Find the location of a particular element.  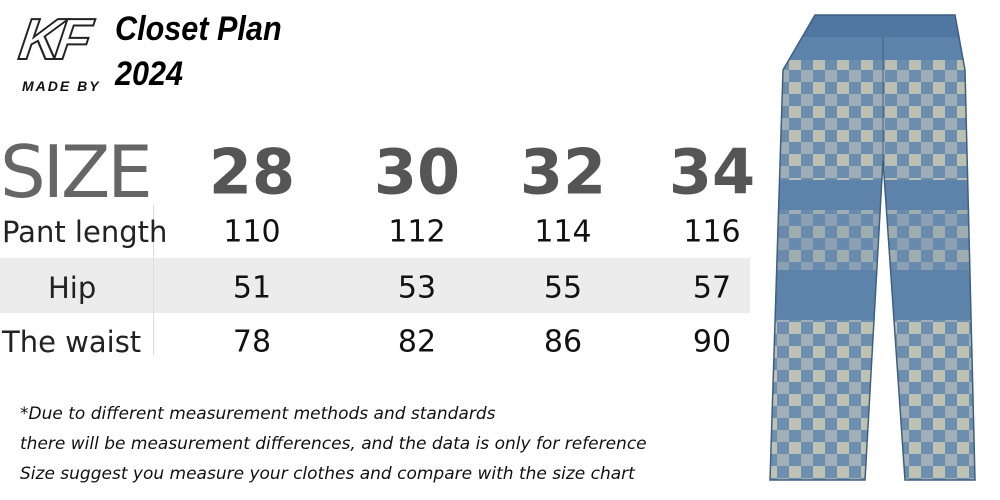

row-label: The waist is located at coordinates (72, 342).